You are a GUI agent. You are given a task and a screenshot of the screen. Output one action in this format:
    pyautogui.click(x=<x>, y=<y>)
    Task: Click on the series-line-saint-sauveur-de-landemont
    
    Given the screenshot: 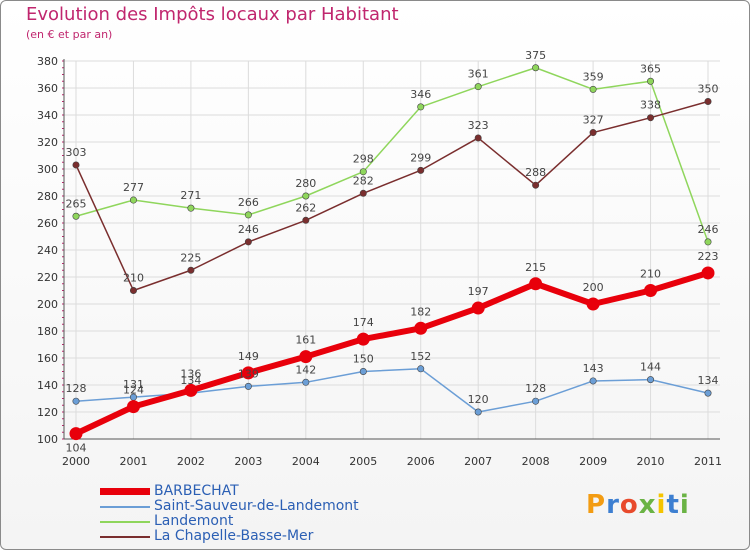 What is the action you would take?
    pyautogui.click(x=392, y=390)
    